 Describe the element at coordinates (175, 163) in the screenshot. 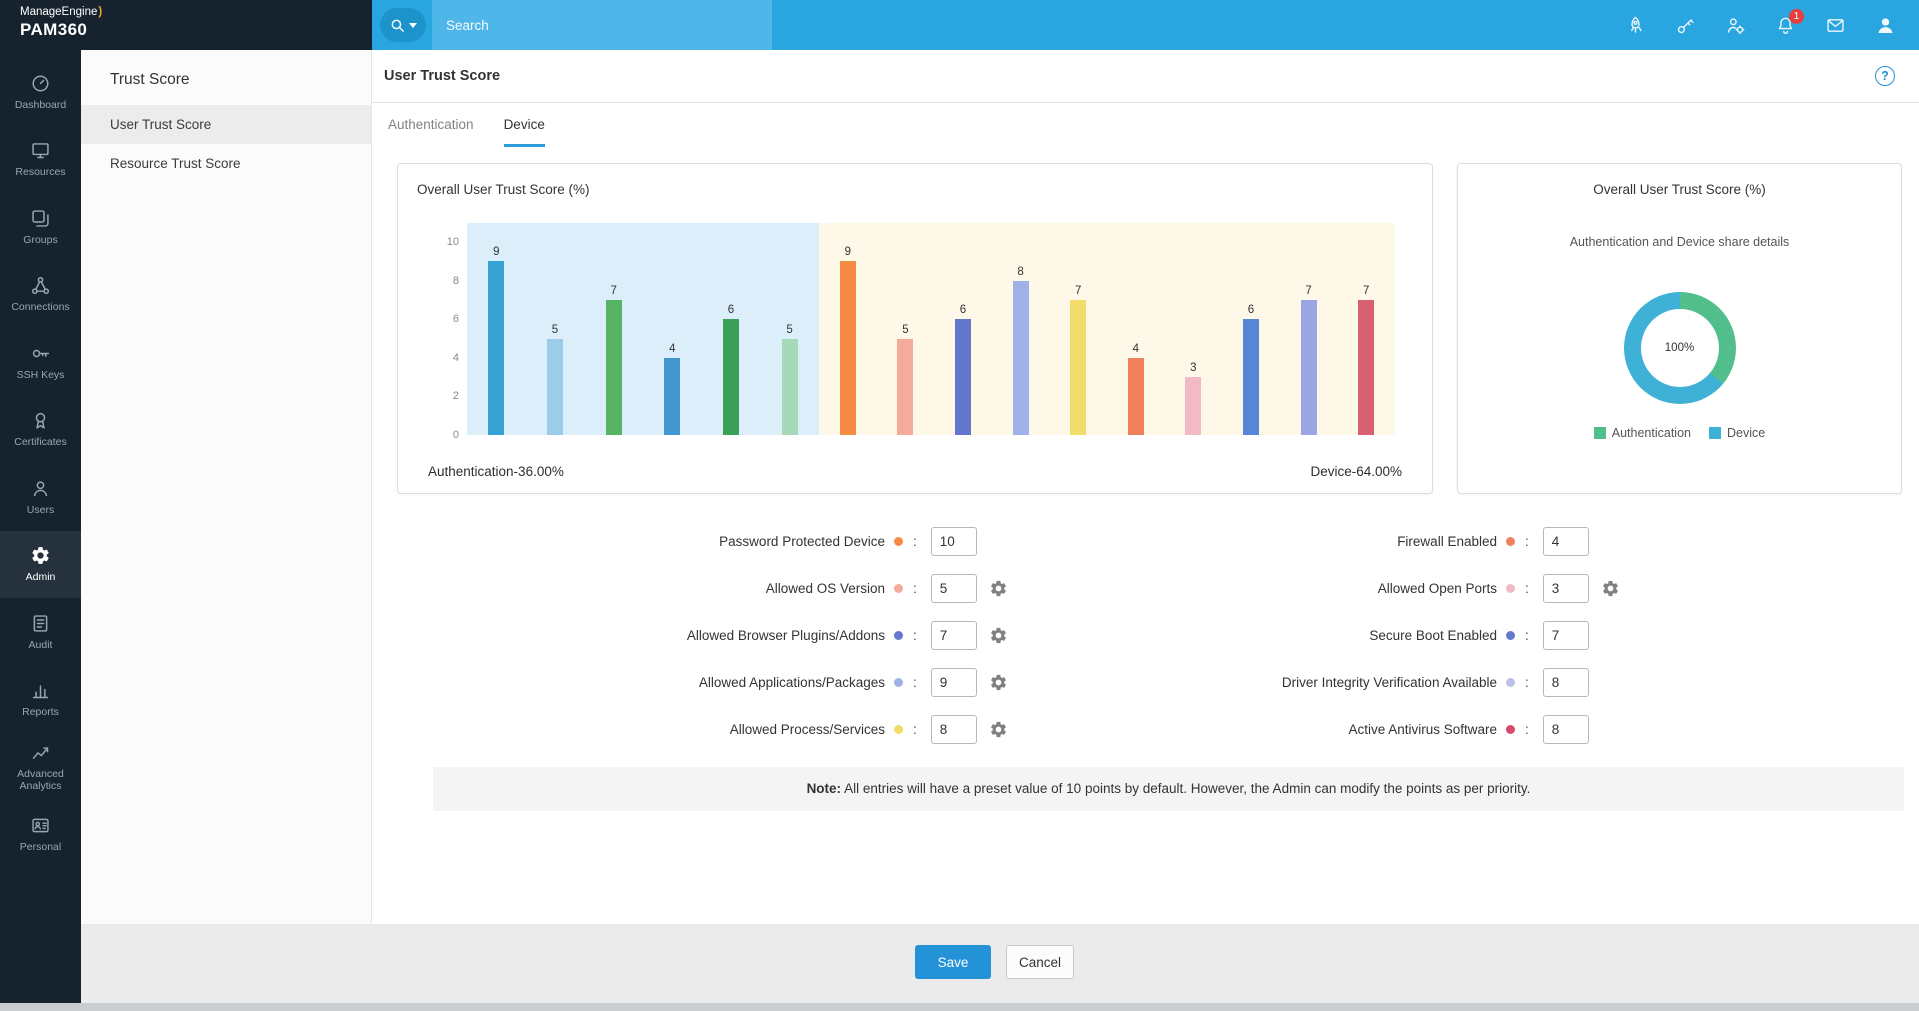

I see `subnav-item-resource-trust-score: Resource Trust Score` at that location.